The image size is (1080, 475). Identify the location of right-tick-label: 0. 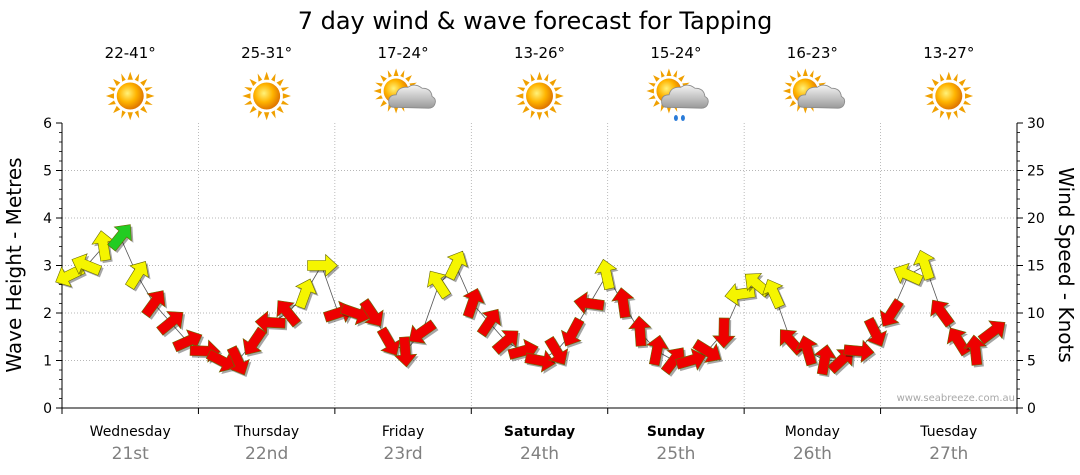
(1031, 409).